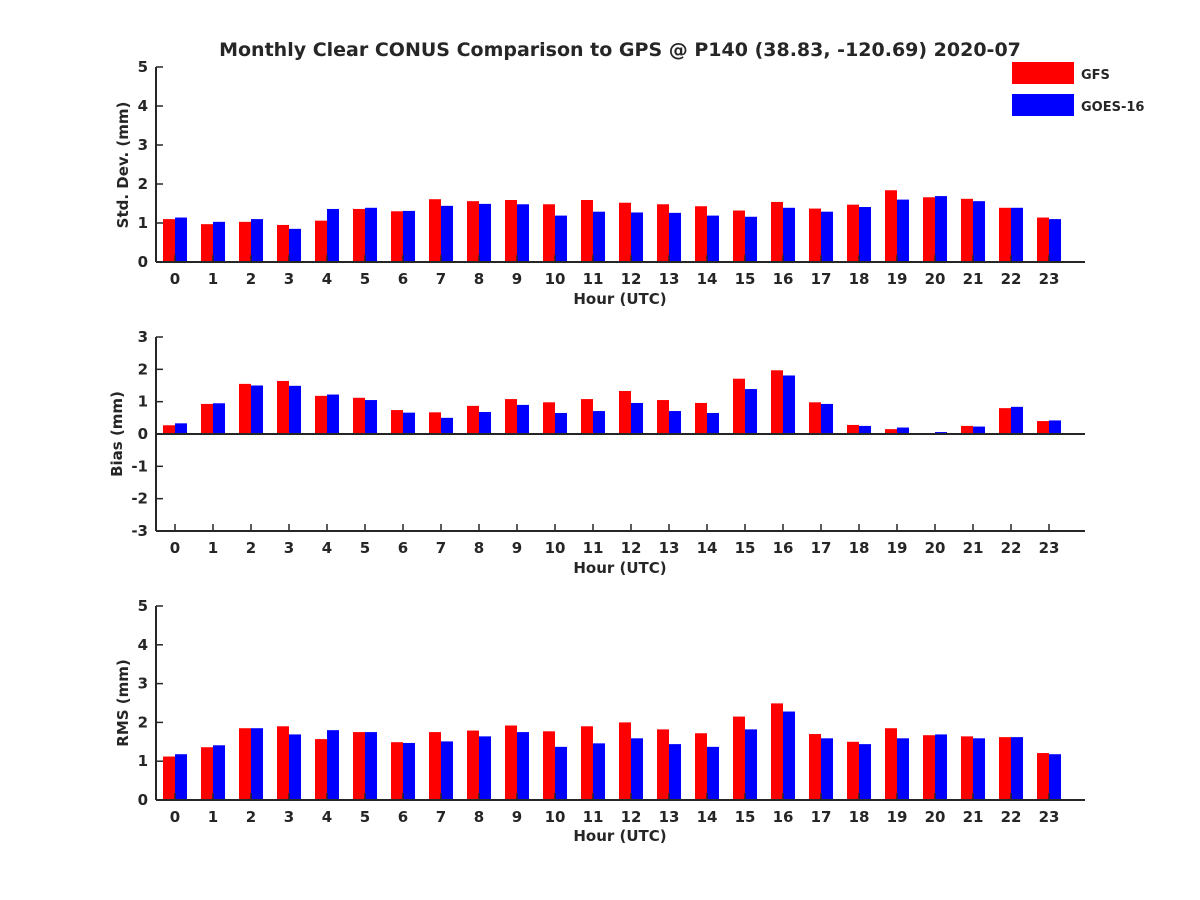  Describe the element at coordinates (123, 165) in the screenshot. I see `std-dev-y-axis-label: Std. Dev. (mm)` at that location.